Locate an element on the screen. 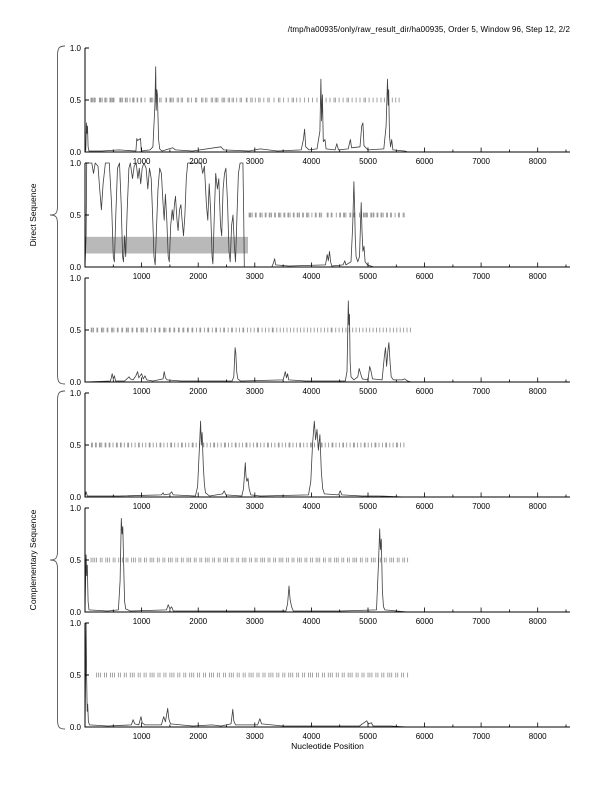 Image resolution: width=612 pixels, height=792 pixels. direct-sequence-label: Direct Sequence is located at coordinates (33, 215).